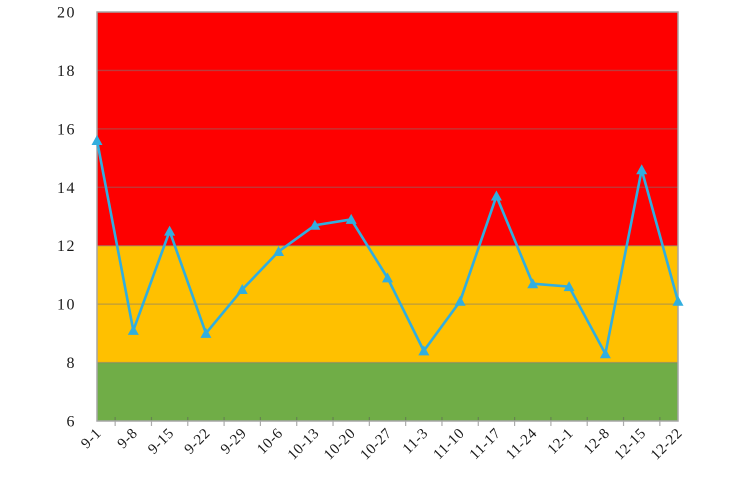 Image resolution: width=749 pixels, height=487 pixels. Describe the element at coordinates (161, 442) in the screenshot. I see `x-axis-label-9-15: 9-15` at that location.